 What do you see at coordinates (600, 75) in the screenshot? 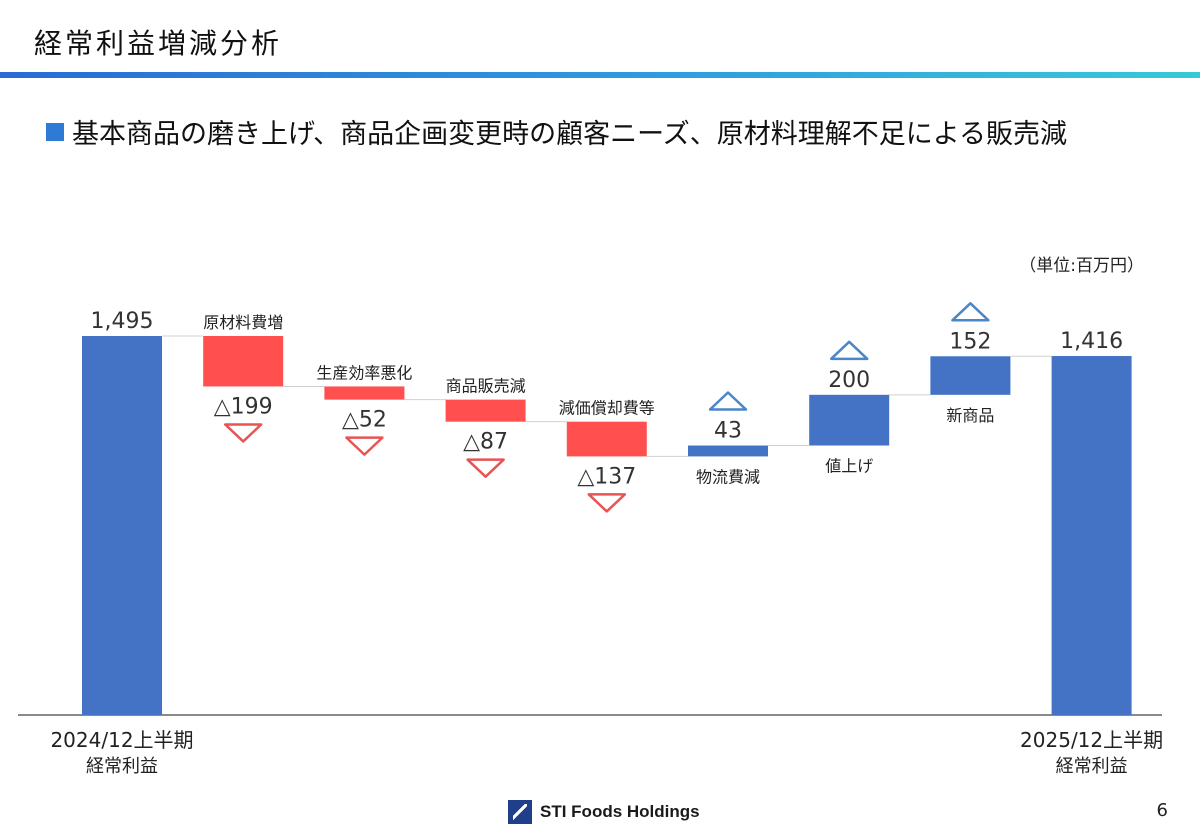
I see `title-divider` at bounding box center [600, 75].